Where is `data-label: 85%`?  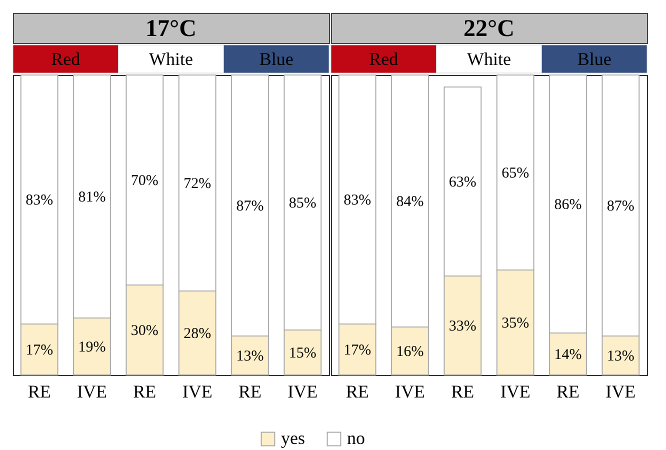 data-label: 85% is located at coordinates (302, 204).